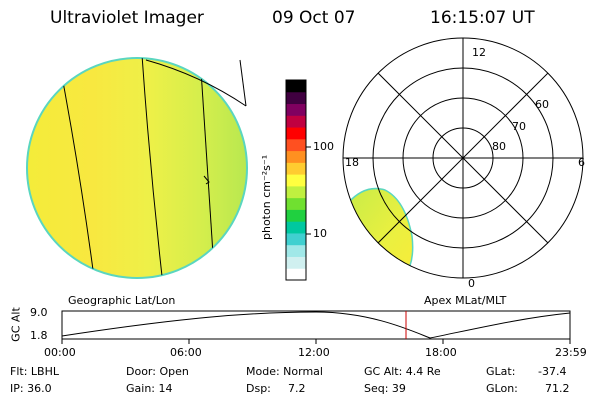 This screenshot has height=400, width=600. Describe the element at coordinates (542, 104) in the screenshot. I see `mlat-label-60: 60` at that location.